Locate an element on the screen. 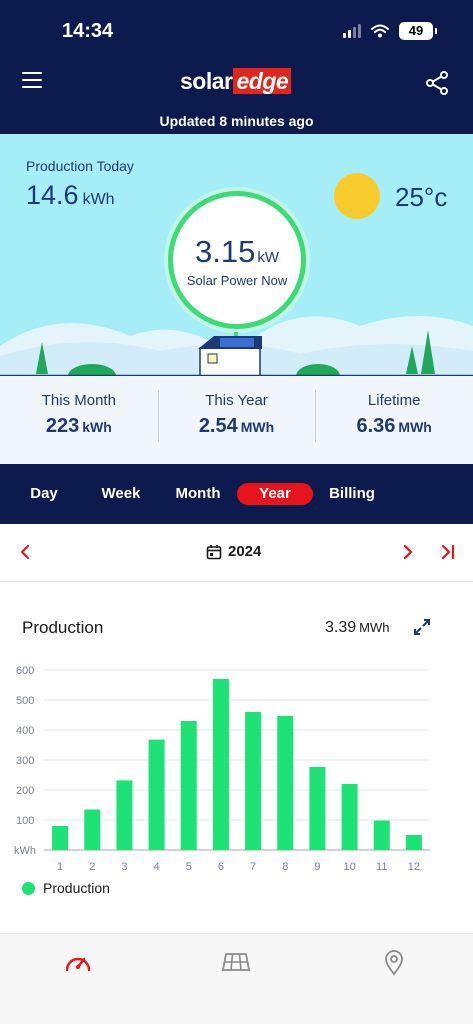  stat-this-month: This Month 223 kWh is located at coordinates (79, 420).